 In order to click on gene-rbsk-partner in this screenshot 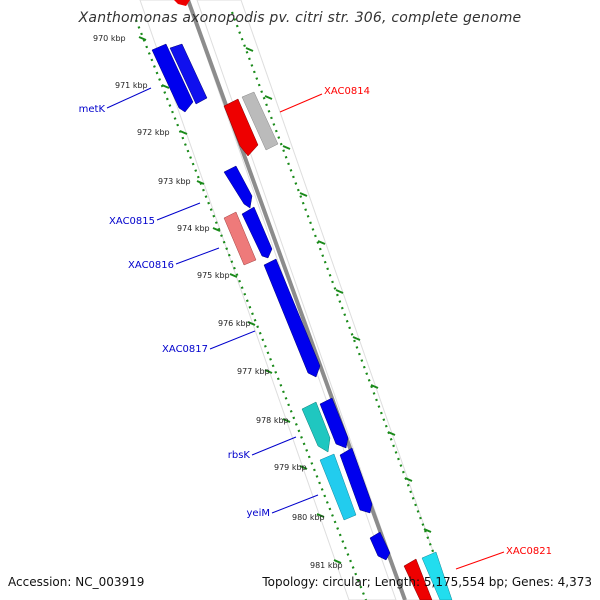, I will do `click(334, 423)`.